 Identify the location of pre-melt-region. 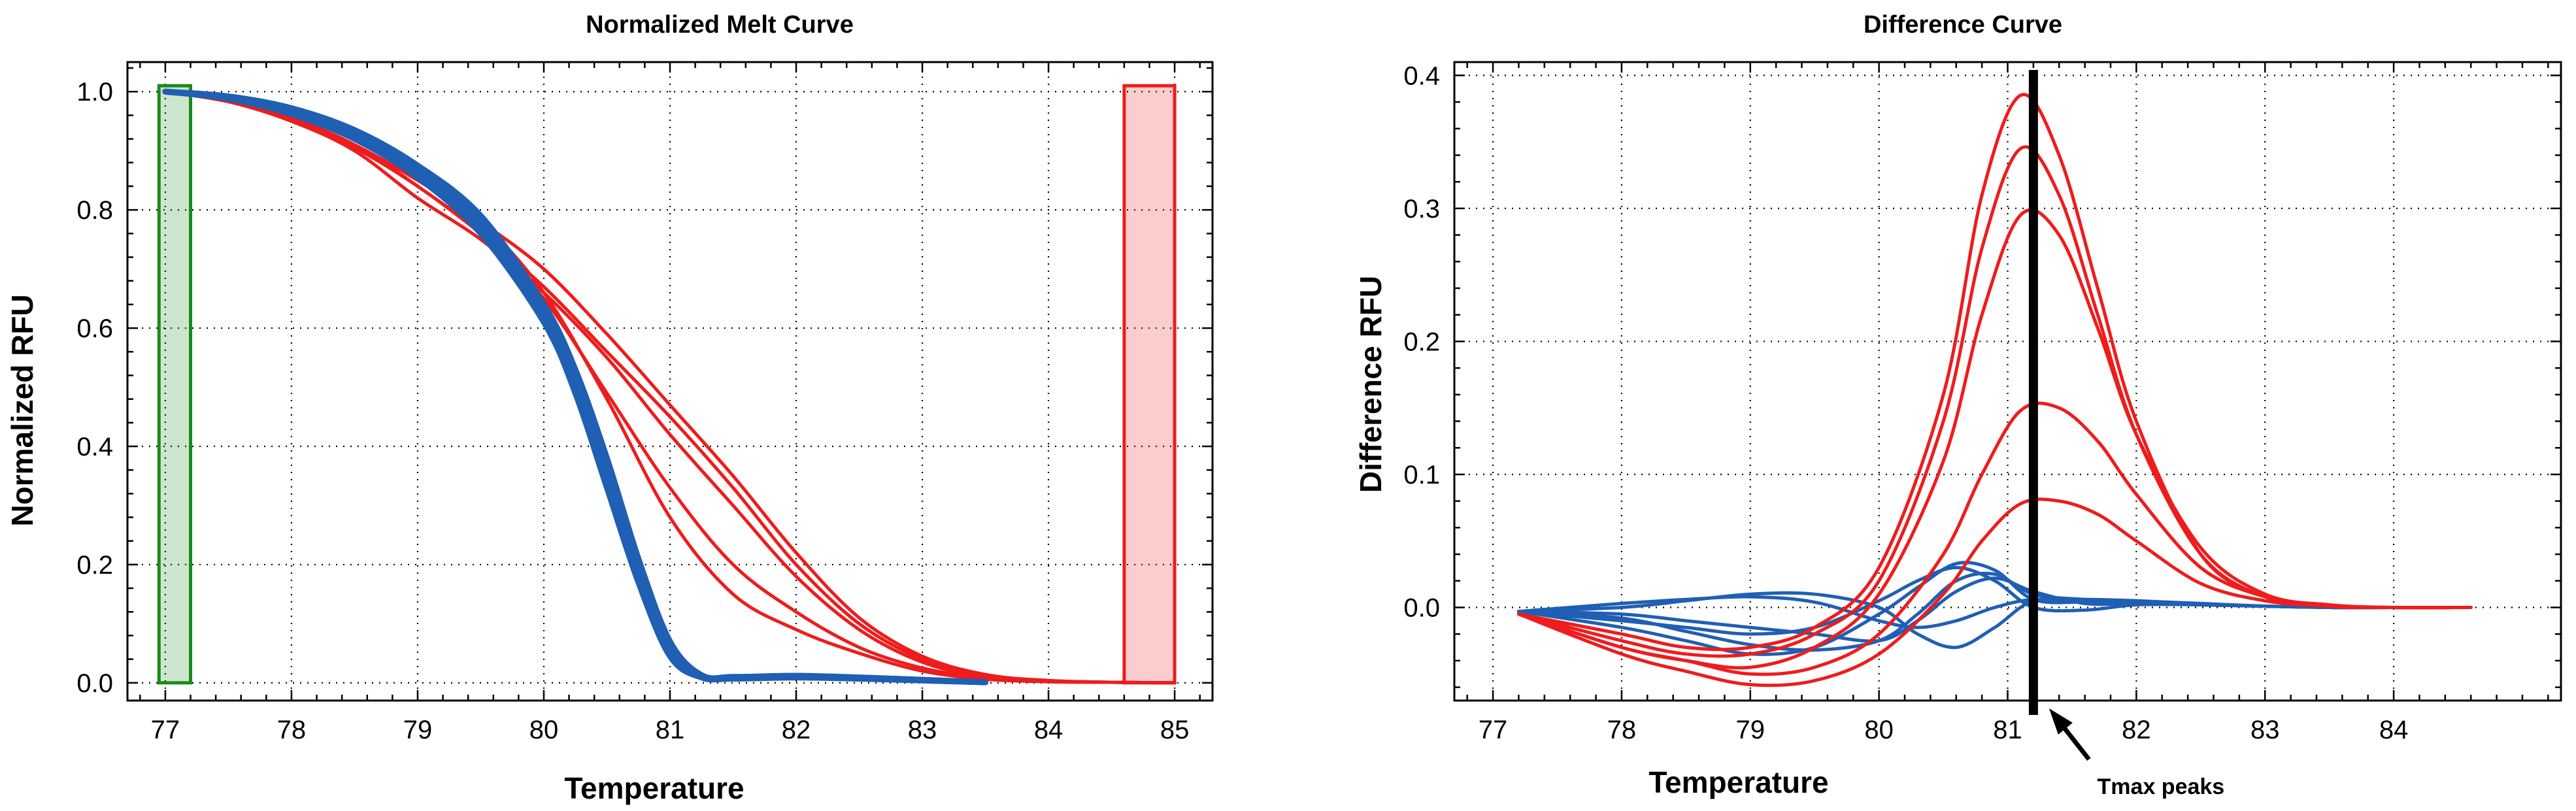
(175, 384).